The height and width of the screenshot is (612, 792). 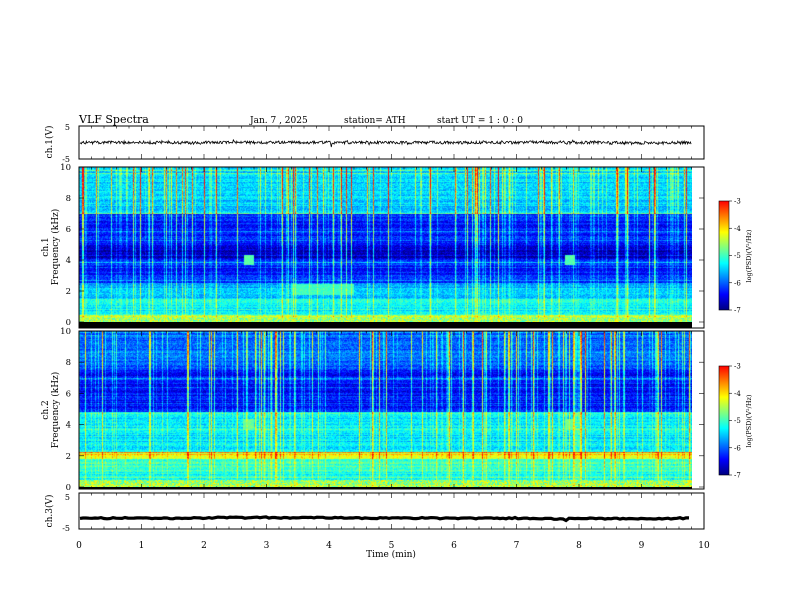 I want to click on date-label: Jan. 7 , 2025, so click(x=278, y=121).